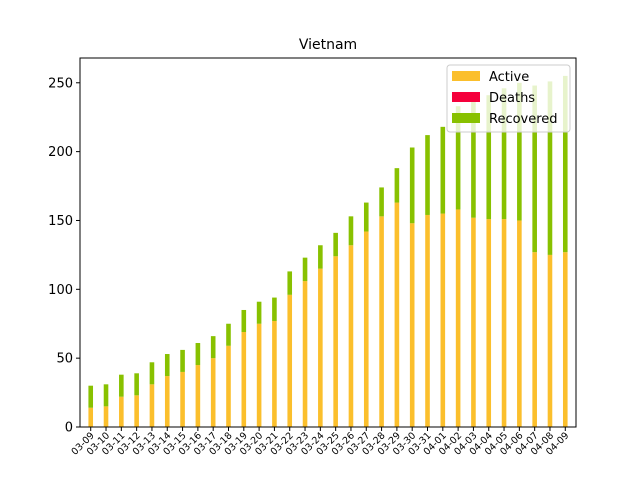  Describe the element at coordinates (466, 76) in the screenshot. I see `legend-swatch-active` at that location.